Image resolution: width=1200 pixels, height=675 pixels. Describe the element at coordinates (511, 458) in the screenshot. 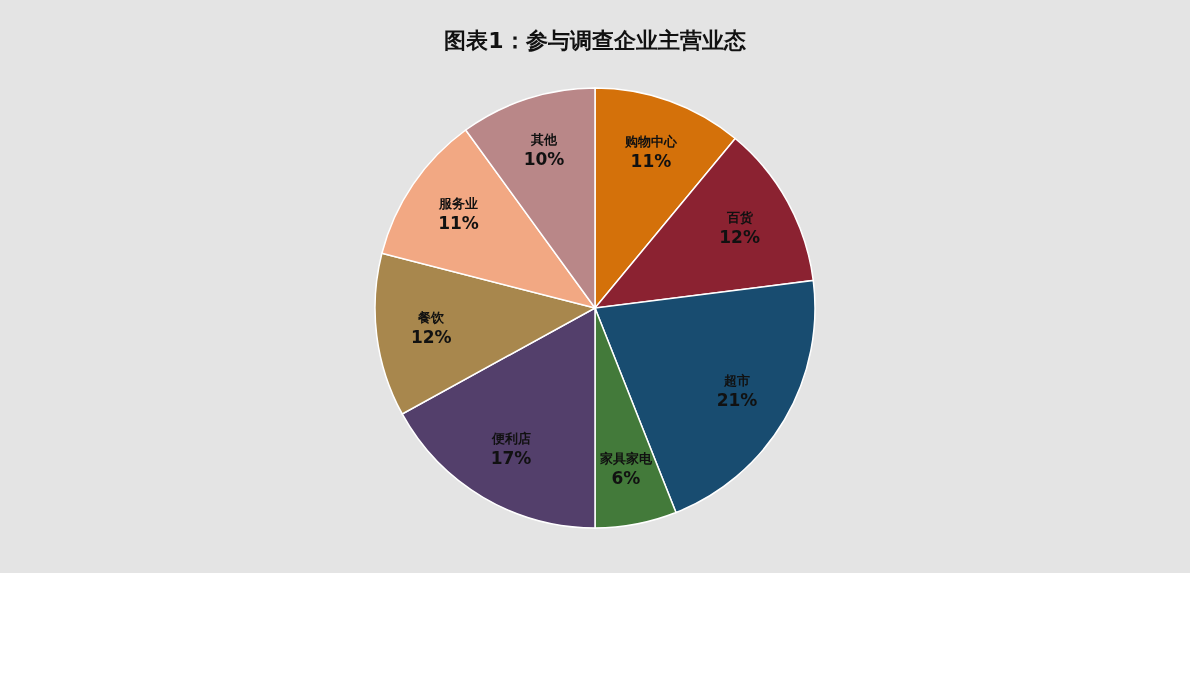

I see `data-label: 17%` at that location.